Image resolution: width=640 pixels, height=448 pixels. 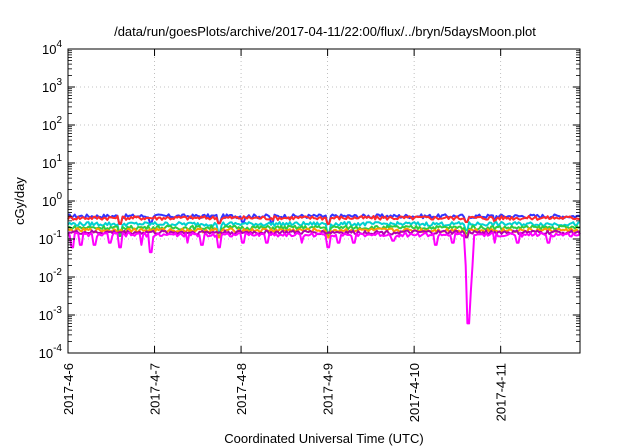 What do you see at coordinates (52, 48) in the screenshot?
I see `y-tick-label: 10⁴` at bounding box center [52, 48].